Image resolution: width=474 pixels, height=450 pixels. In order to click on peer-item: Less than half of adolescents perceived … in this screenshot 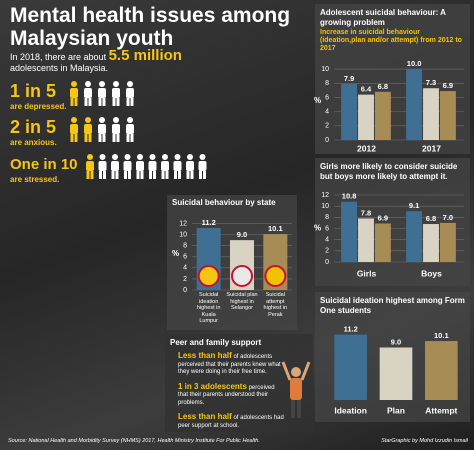, I will do `click(232, 364)`.